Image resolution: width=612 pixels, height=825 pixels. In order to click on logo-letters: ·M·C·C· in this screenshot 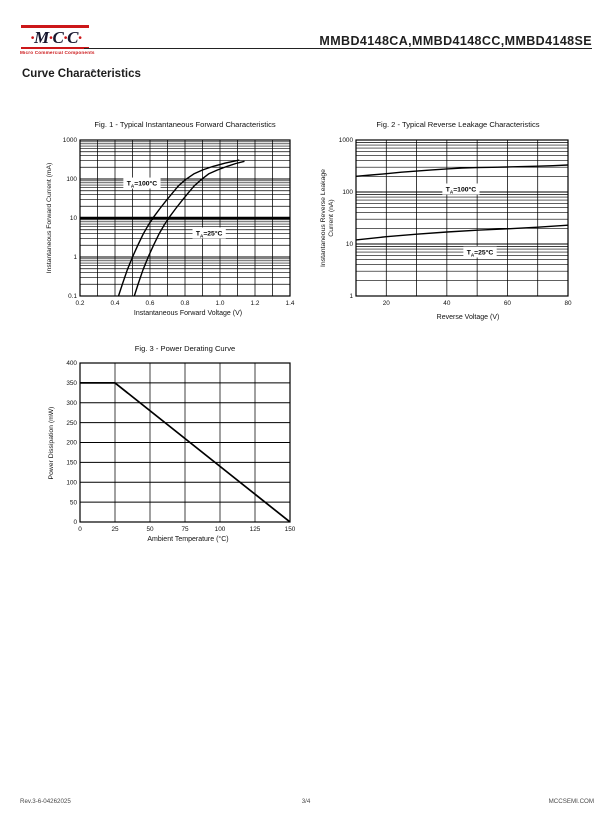, I will do `click(56, 37)`.